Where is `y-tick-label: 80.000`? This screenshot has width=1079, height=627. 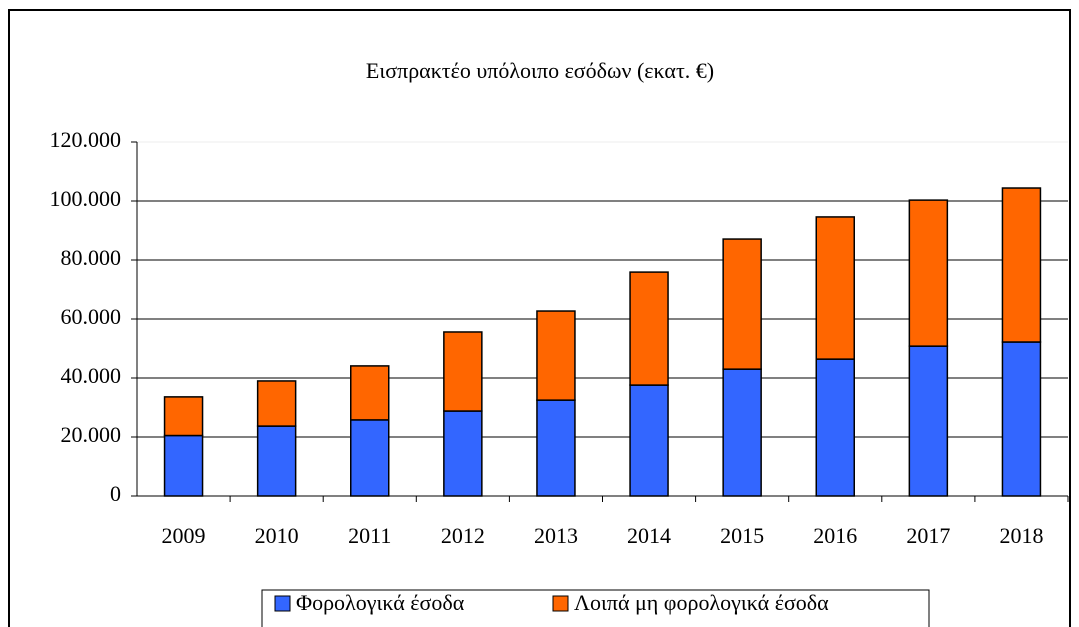
y-tick-label: 80.000 is located at coordinates (91, 257).